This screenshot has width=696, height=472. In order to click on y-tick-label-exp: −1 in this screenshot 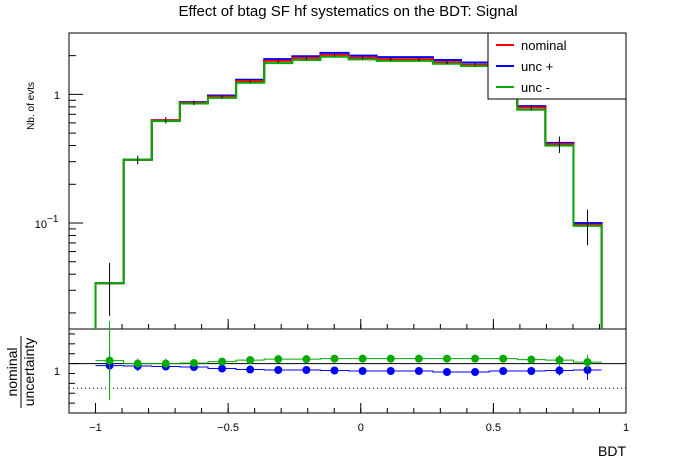, I will do `click(53, 219)`.